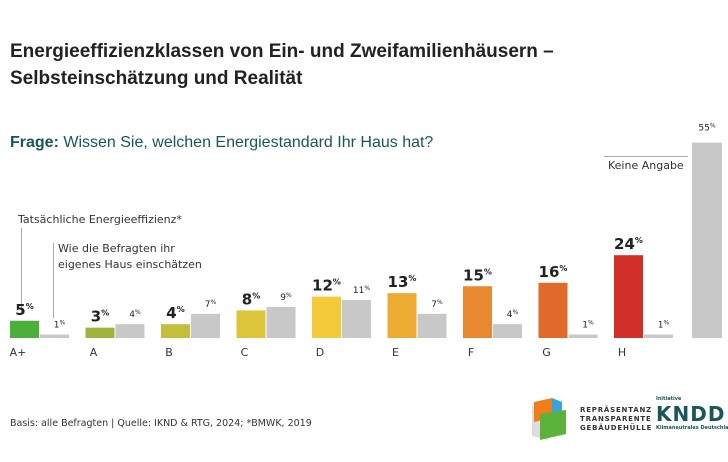 The image size is (728, 462). Describe the element at coordinates (116, 248) in the screenshot. I see `annotation-self-line-1: Wie die Befragten ihr` at that location.